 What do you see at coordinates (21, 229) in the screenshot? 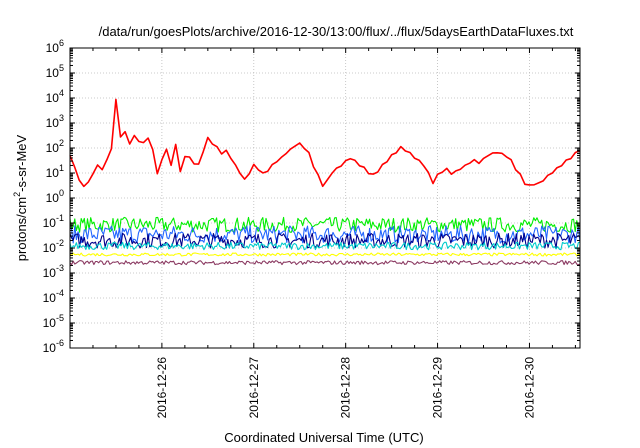
I see `y-axis-label-pre: protons/cm` at bounding box center [21, 229].